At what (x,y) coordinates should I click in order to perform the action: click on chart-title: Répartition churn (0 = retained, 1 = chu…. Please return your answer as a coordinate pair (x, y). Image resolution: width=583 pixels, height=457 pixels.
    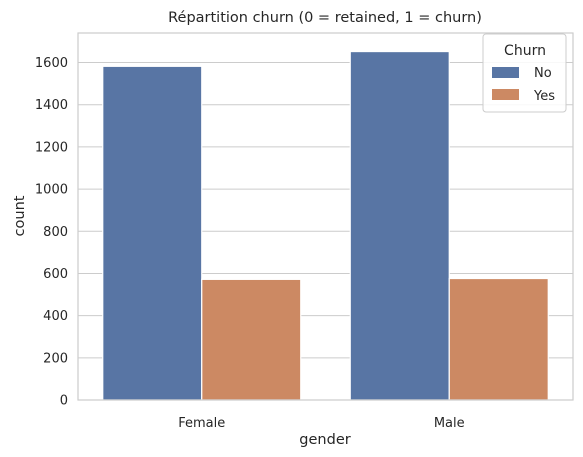
    Looking at the image, I should click on (325, 18).